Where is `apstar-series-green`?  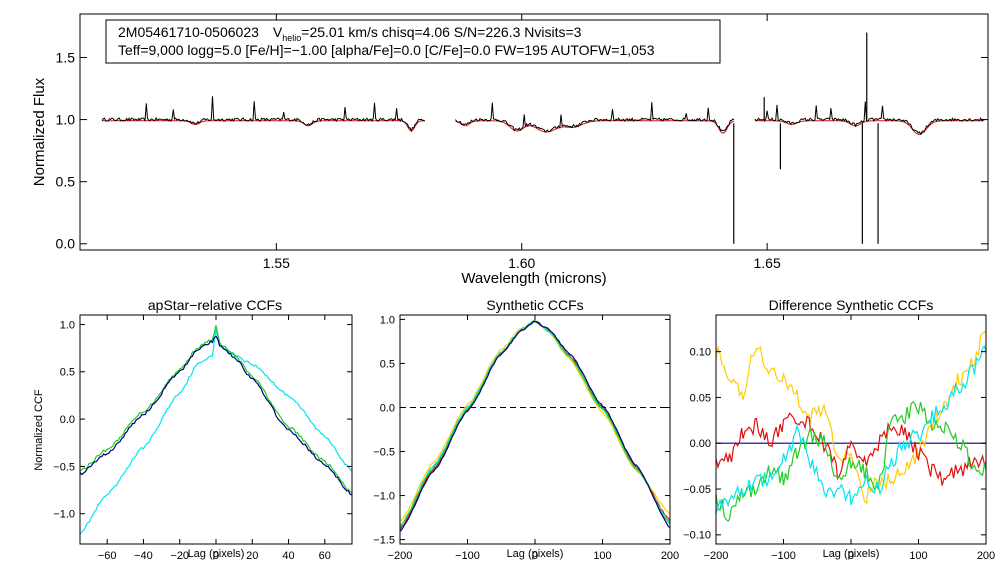
apstar-series-green is located at coordinates (216, 409).